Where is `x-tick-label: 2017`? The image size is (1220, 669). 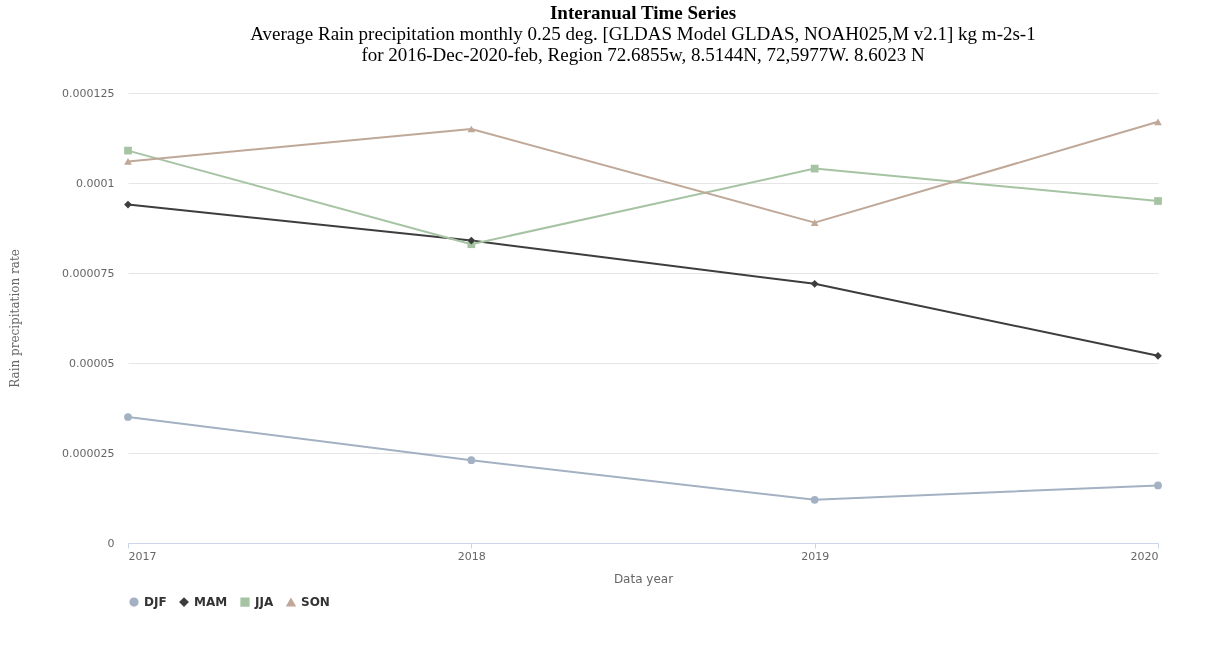 x-tick-label: 2017 is located at coordinates (142, 556).